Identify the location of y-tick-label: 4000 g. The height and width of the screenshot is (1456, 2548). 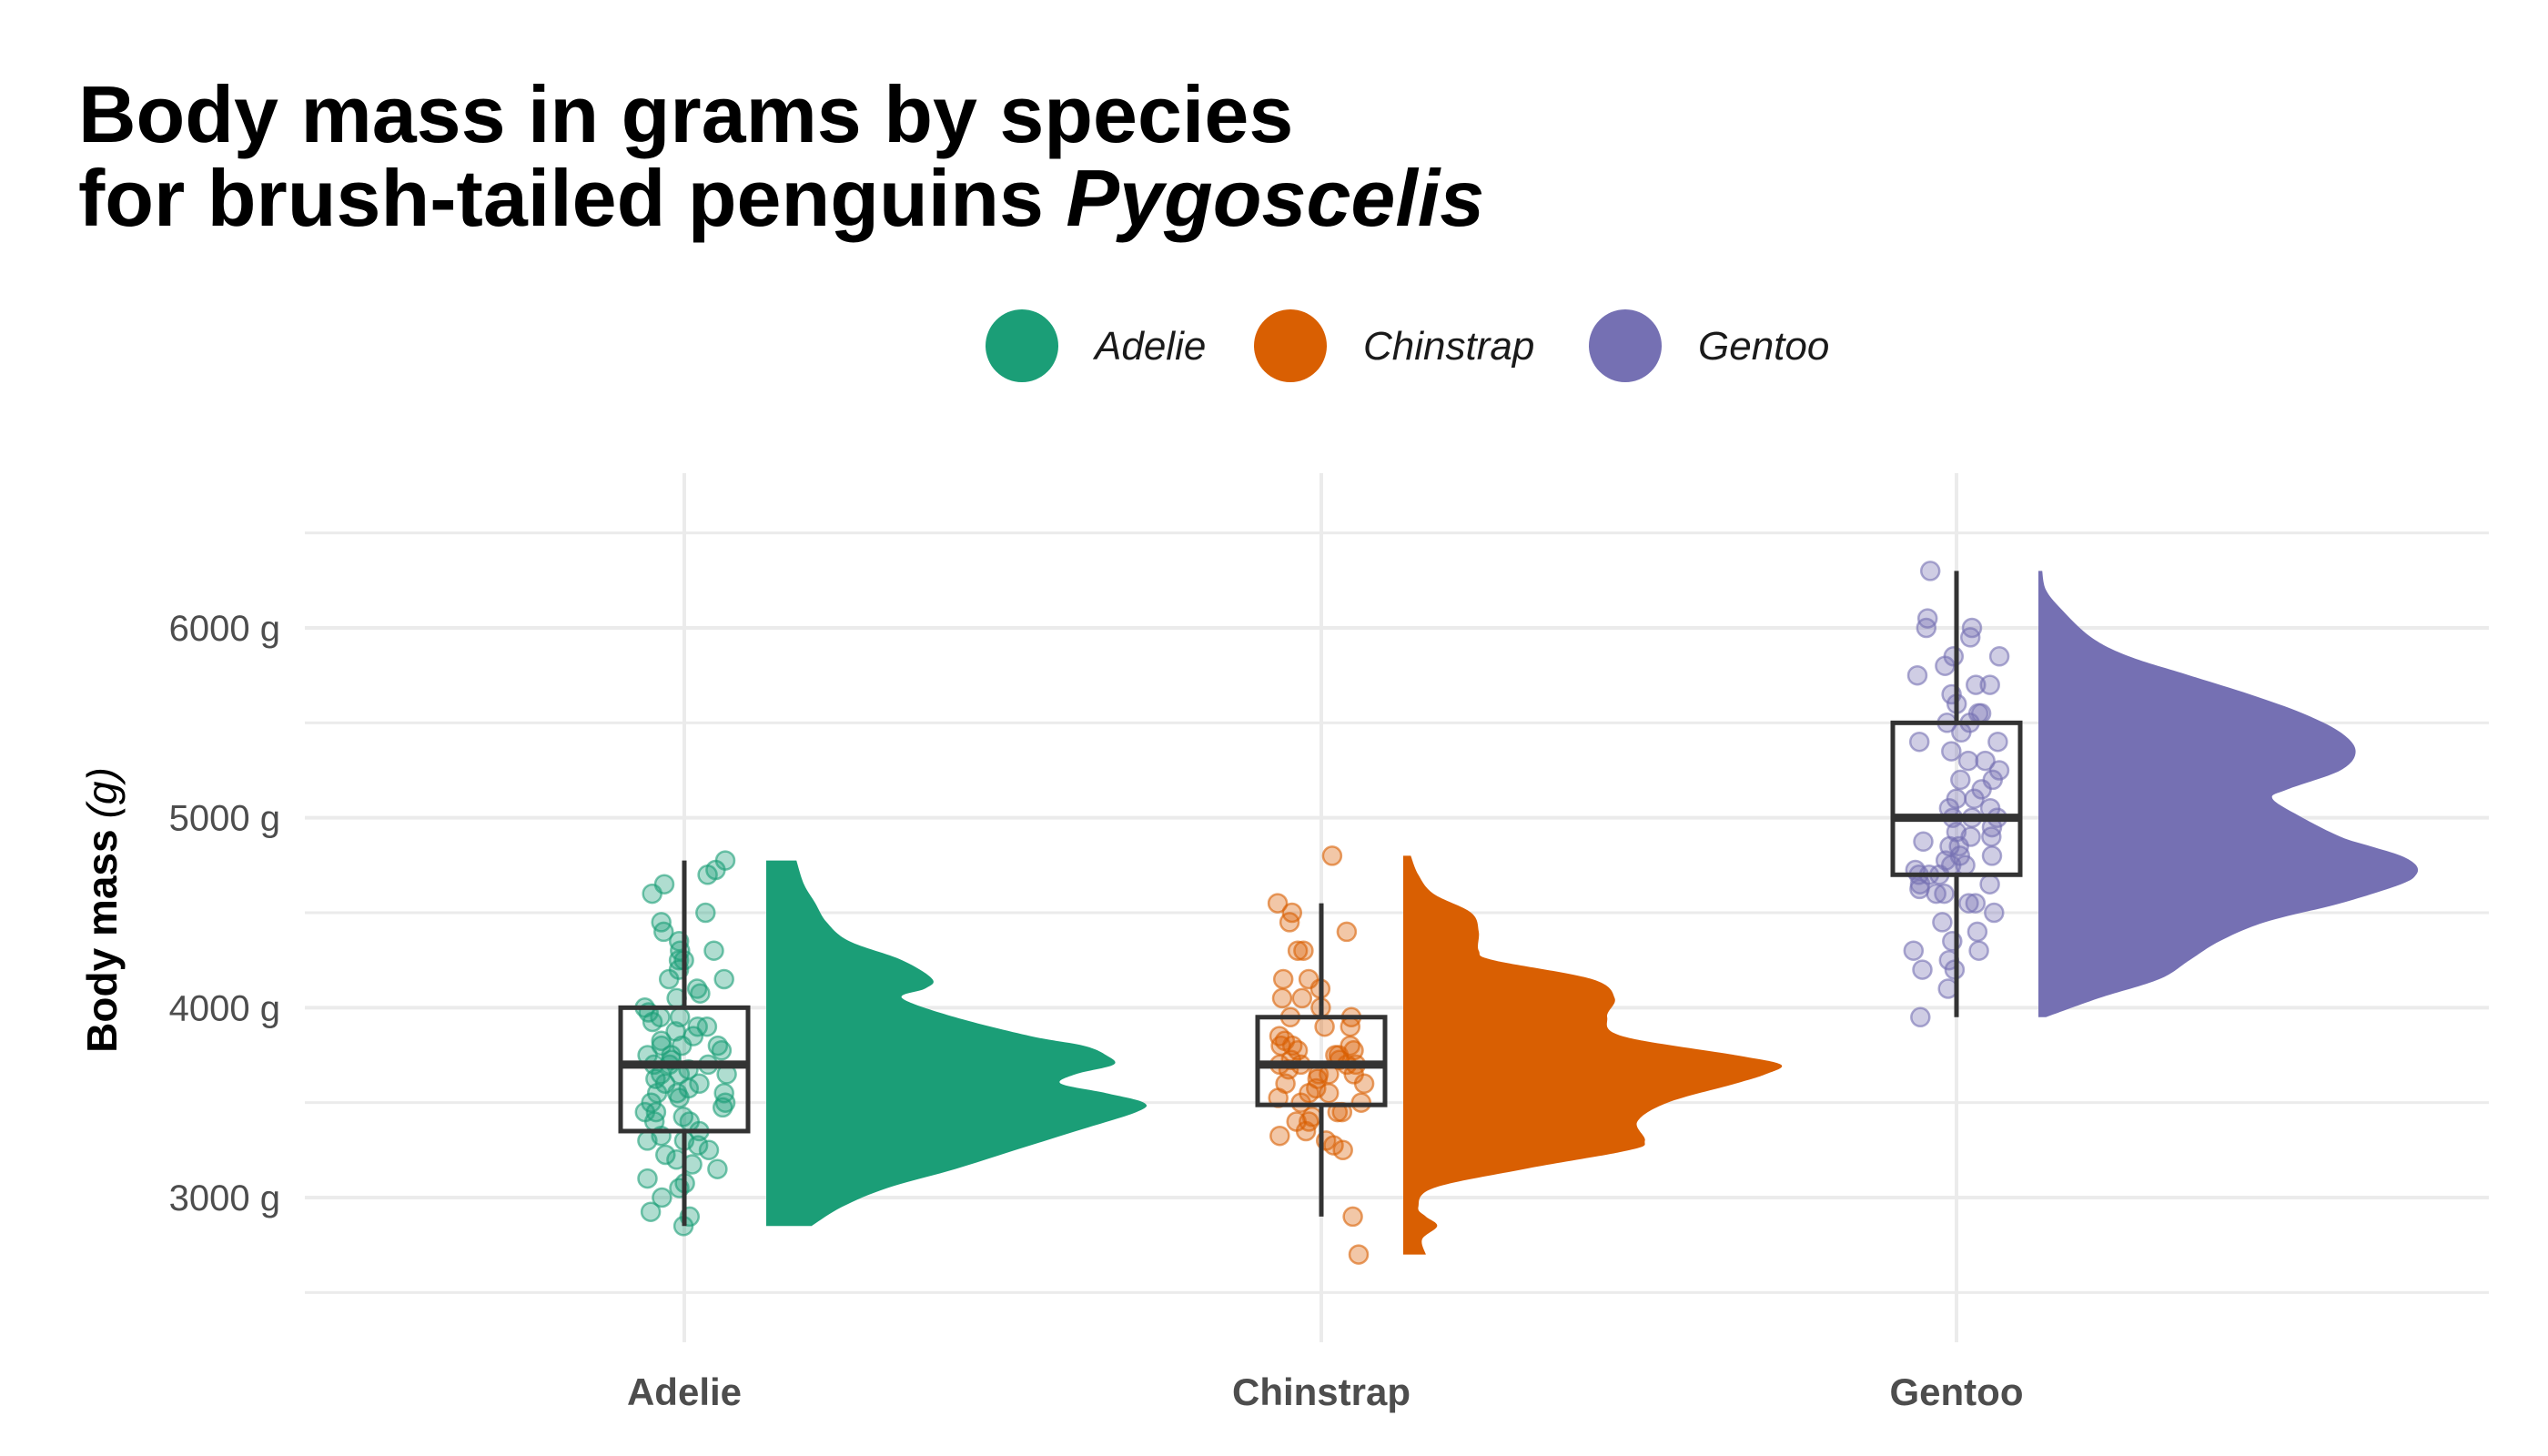
(225, 1008).